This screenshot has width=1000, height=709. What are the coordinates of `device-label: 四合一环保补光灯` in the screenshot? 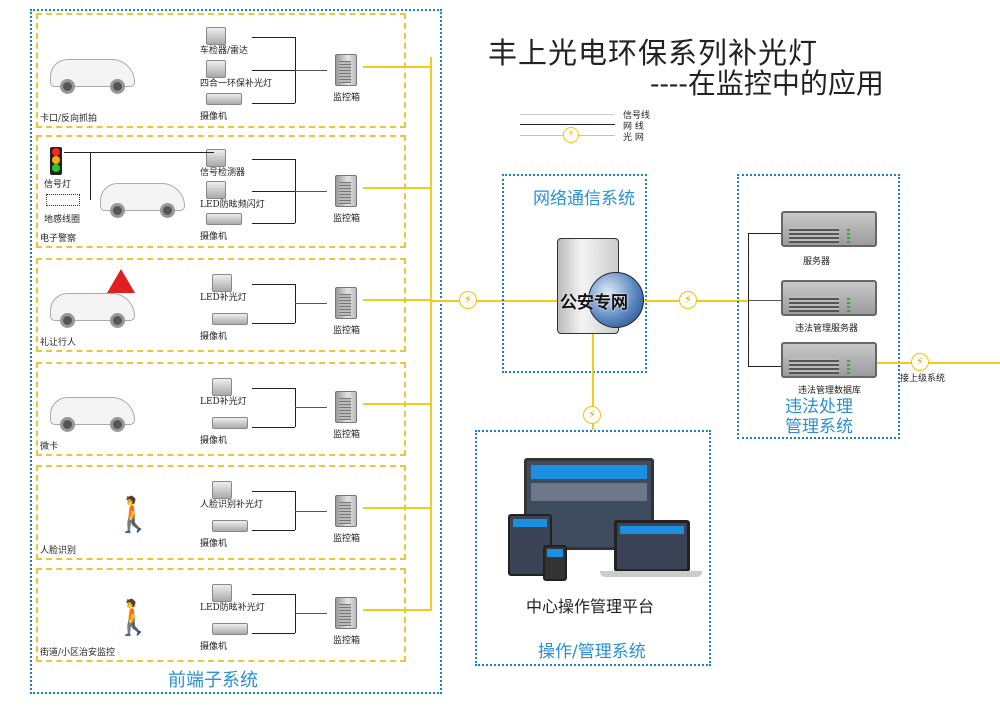 It's located at (236, 83).